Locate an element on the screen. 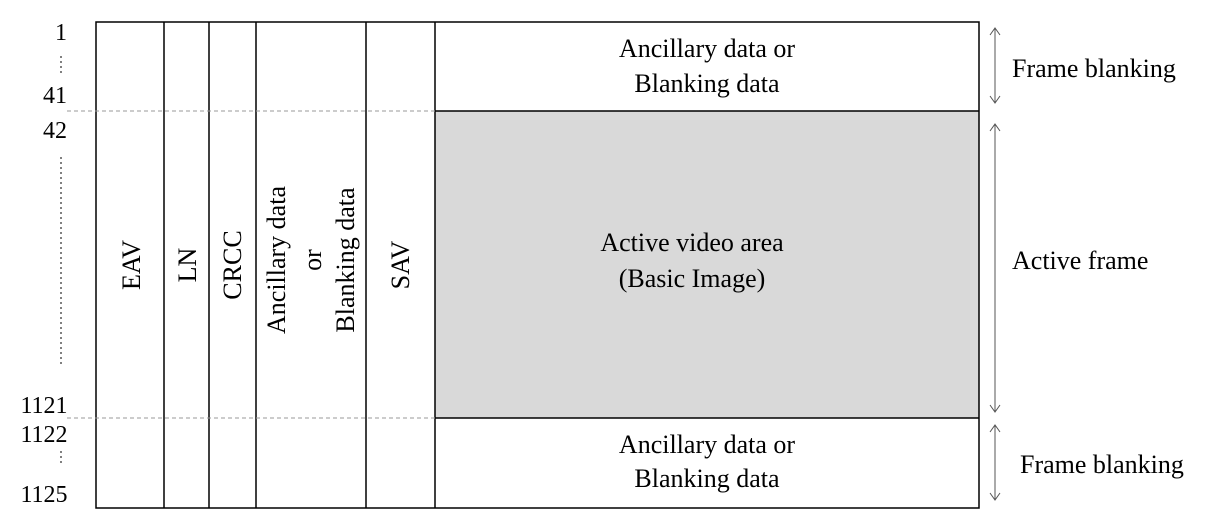  line-number-top-blank-end: 41 is located at coordinates (55, 96).